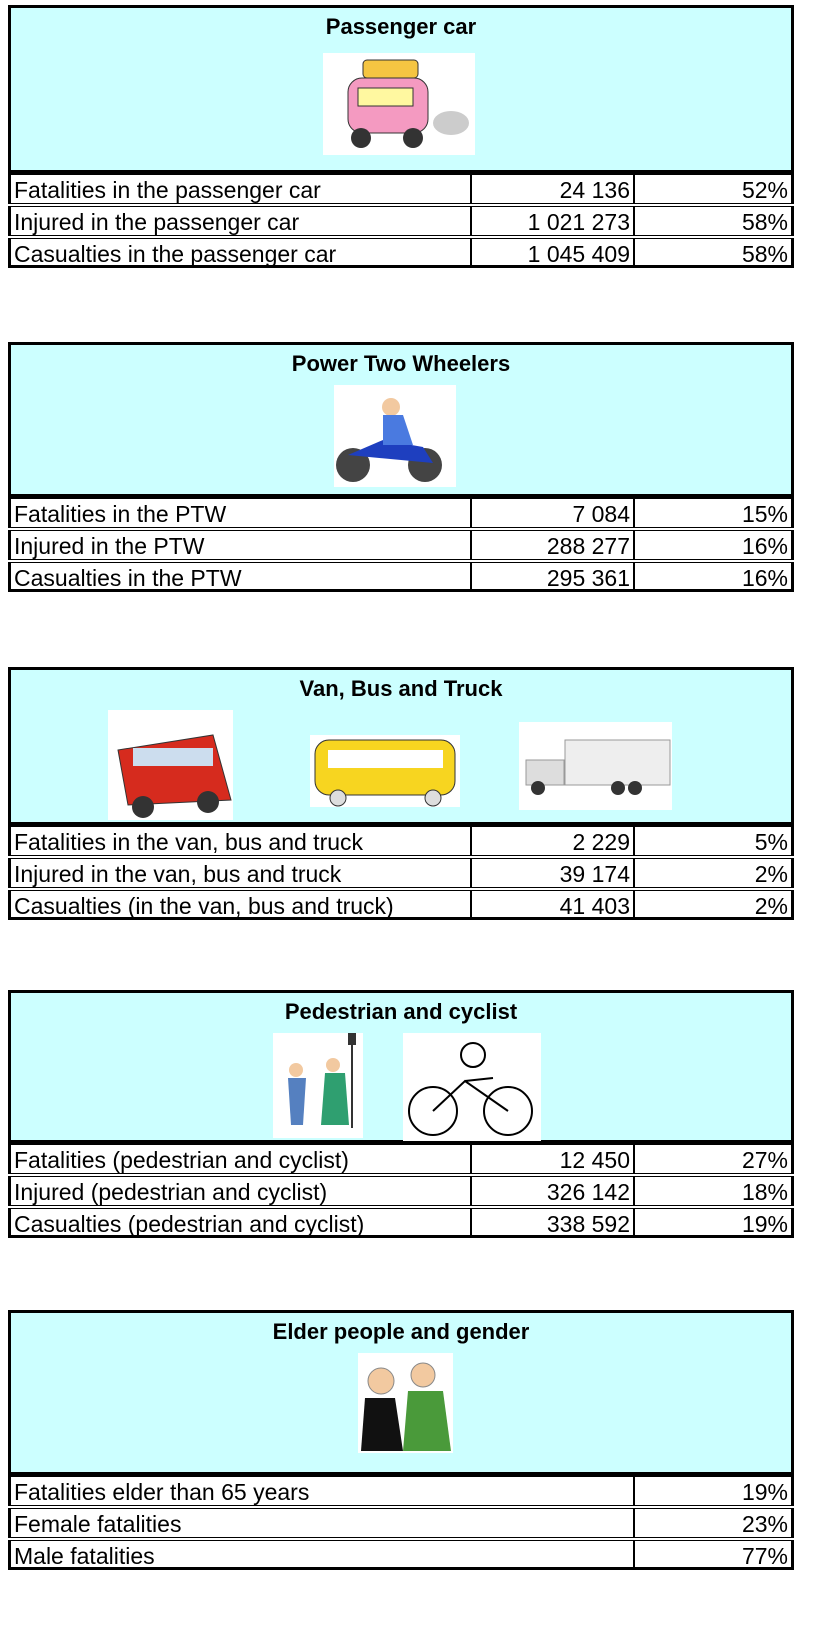 This screenshot has height=1625, width=823. What do you see at coordinates (714, 1523) in the screenshot?
I see `row-percent: 23%` at bounding box center [714, 1523].